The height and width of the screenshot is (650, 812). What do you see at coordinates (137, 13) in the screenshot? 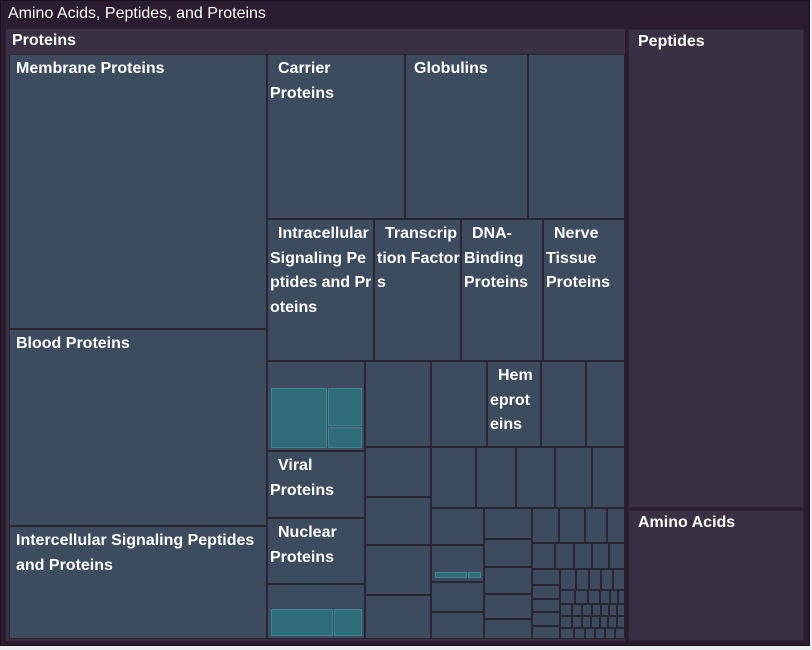
I see `treemap-title: Amino Acids, Peptides, and Proteins` at bounding box center [137, 13].